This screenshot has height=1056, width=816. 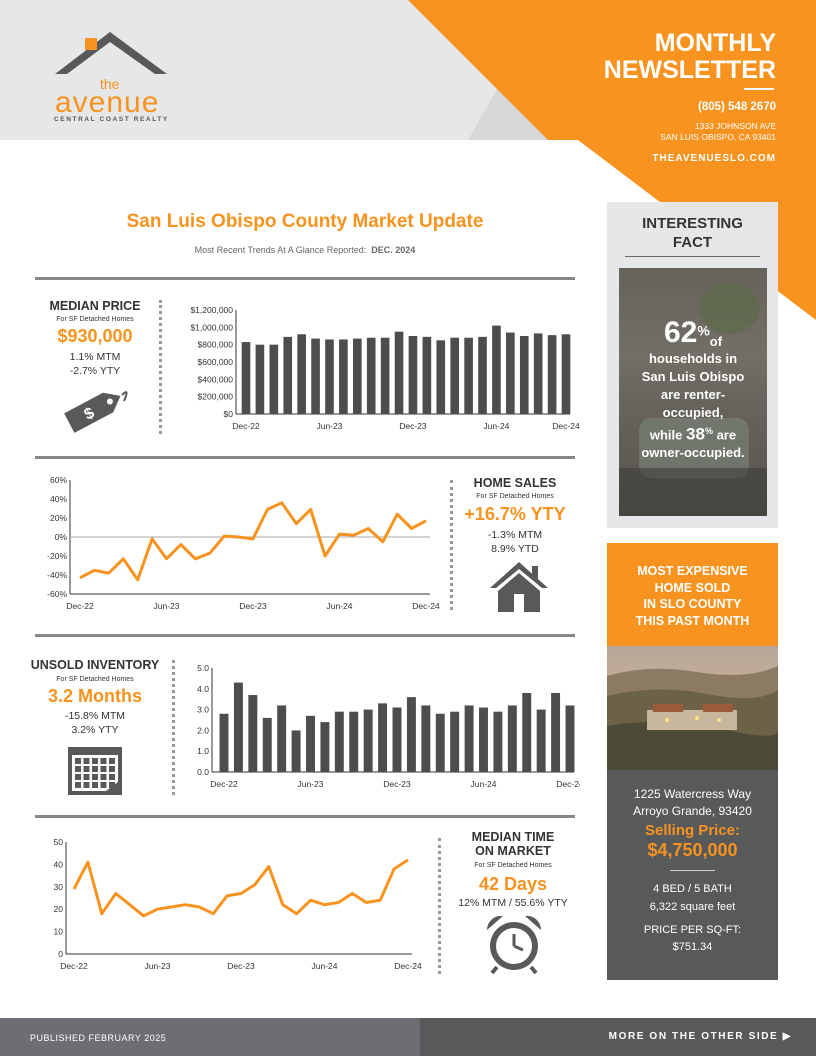 What do you see at coordinates (692, 889) in the screenshot?
I see `home-beds-baths: 4 BED / 5 BATH` at bounding box center [692, 889].